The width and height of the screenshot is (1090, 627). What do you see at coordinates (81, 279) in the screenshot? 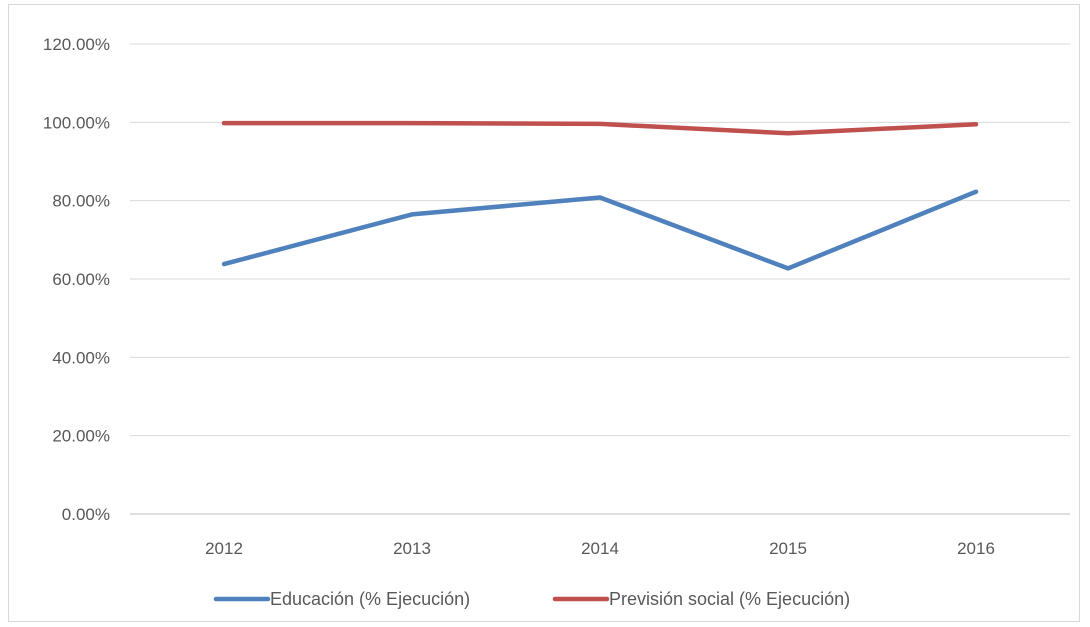
I see `y-tick-label: 60.00%` at bounding box center [81, 279].